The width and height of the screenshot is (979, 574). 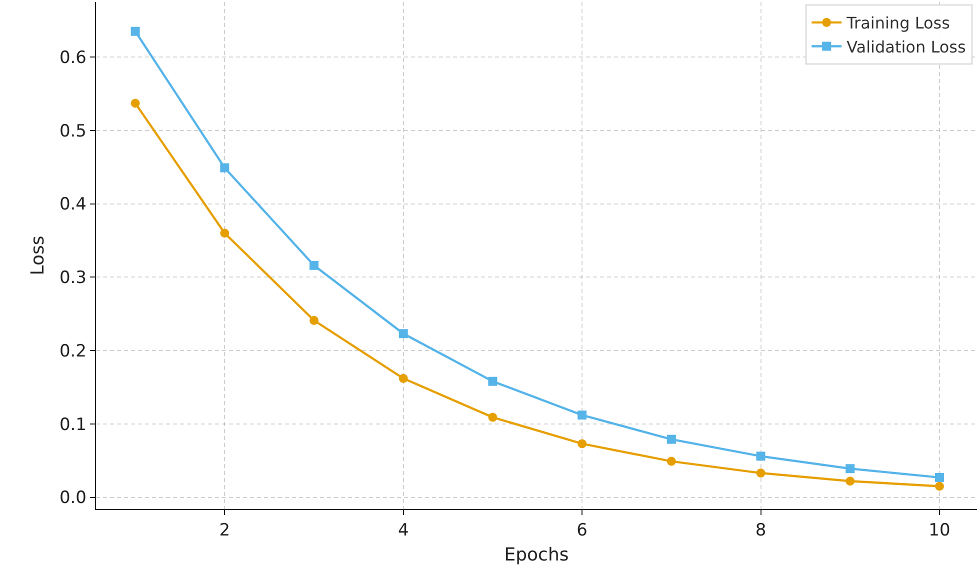 I want to click on y-tick-label: 0.4, so click(x=72, y=204).